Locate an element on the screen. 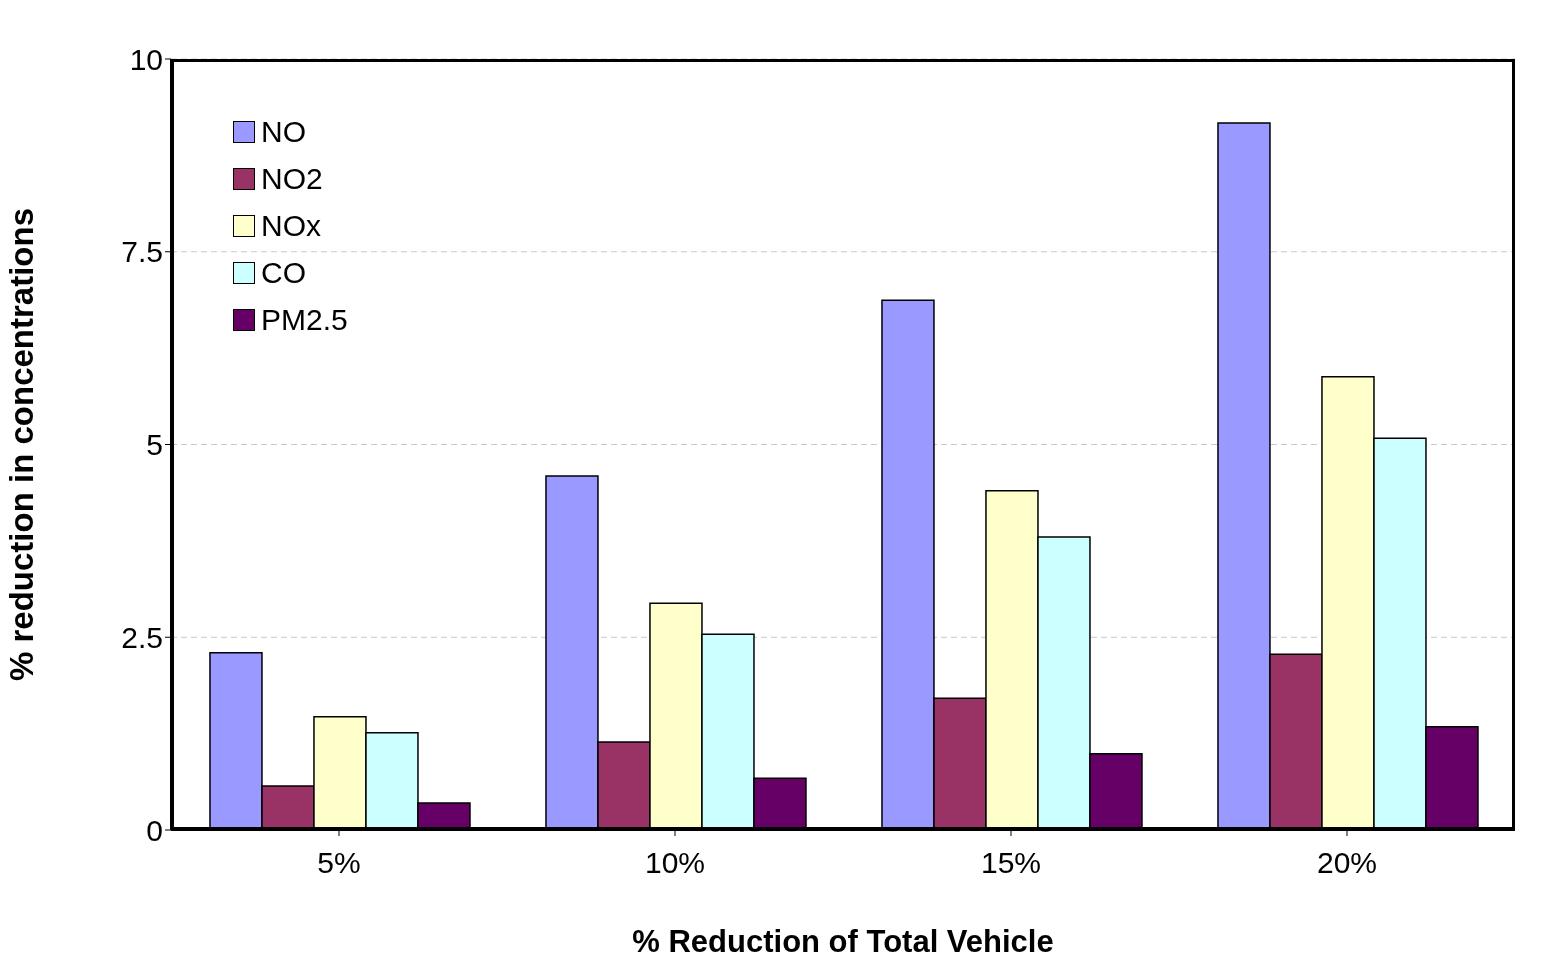  x-axis-title: % Reduction of Total Vehicle is located at coordinates (843, 941).